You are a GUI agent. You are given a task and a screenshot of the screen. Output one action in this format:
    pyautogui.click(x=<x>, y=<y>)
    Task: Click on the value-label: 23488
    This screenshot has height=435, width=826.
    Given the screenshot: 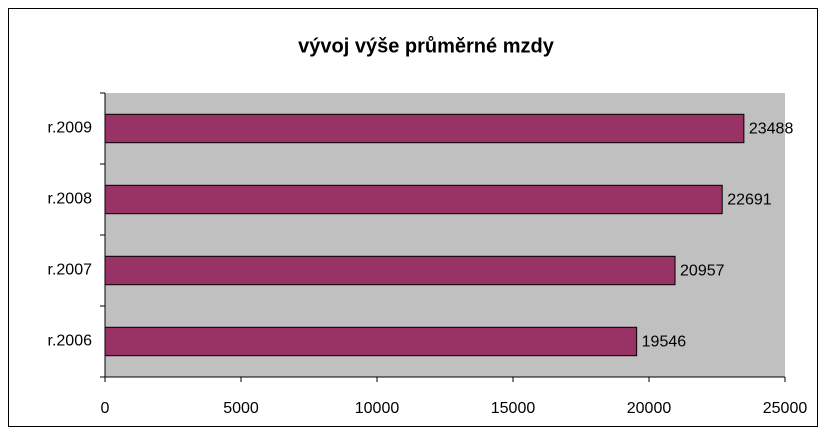 What is the action you would take?
    pyautogui.click(x=771, y=129)
    